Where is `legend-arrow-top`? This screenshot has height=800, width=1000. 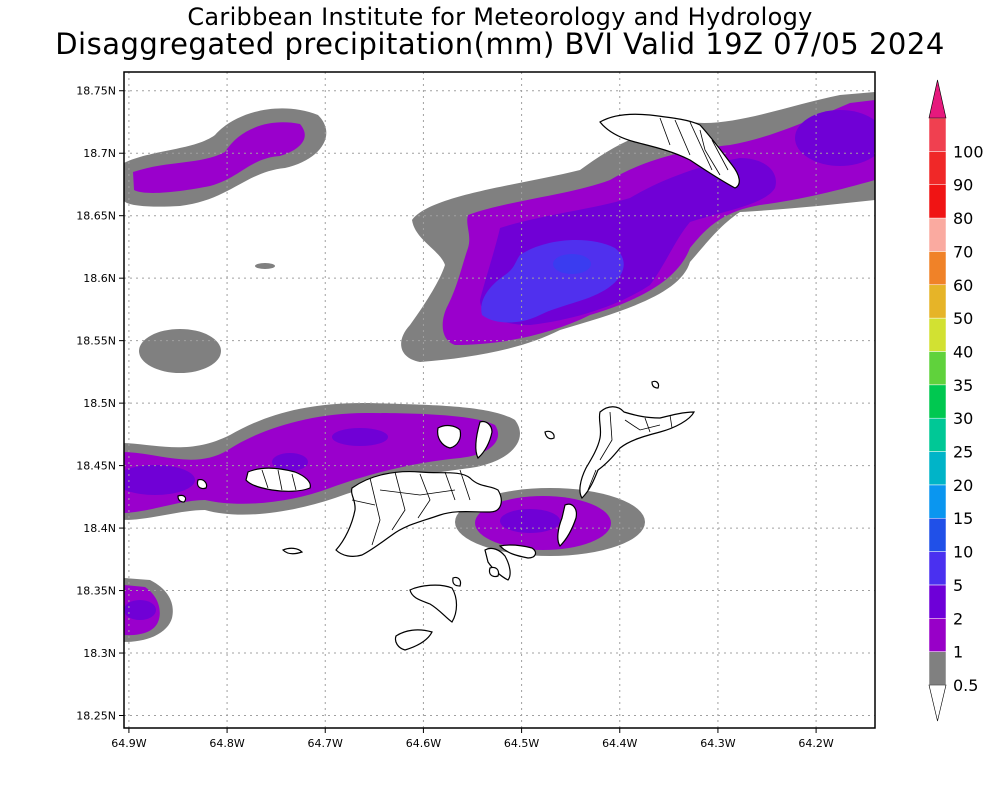
legend-arrow-top is located at coordinates (937, 99).